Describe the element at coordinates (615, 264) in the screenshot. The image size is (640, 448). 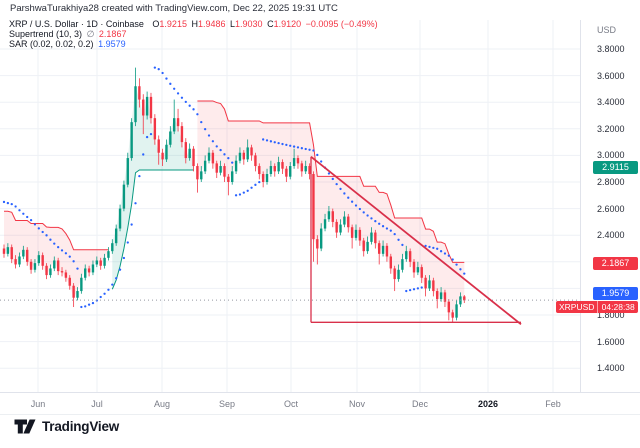
I see `price-badge-2-1867: 2.1867` at that location.